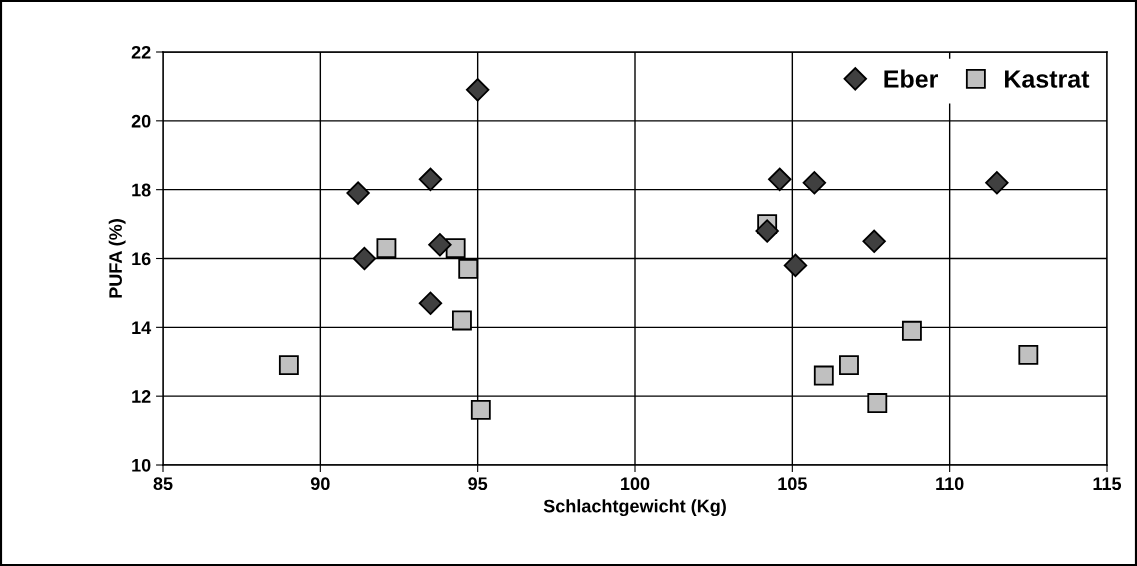  I want to click on x-tick-label: 110, so click(950, 484).